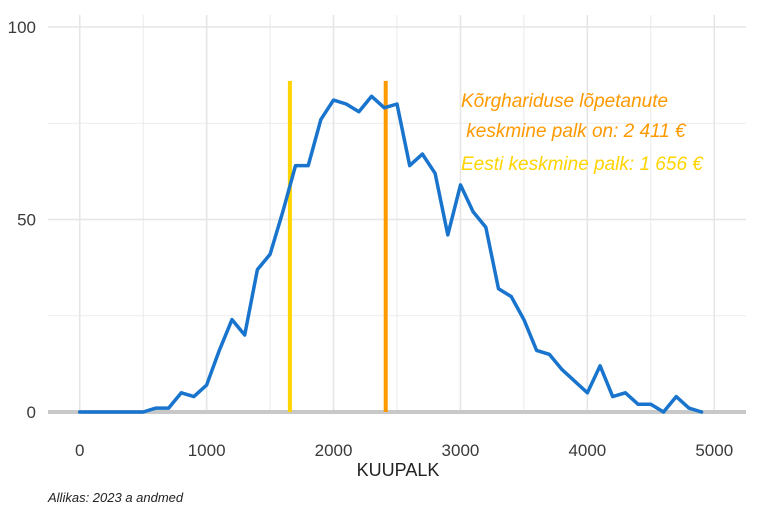 This screenshot has height=512, width=768. What do you see at coordinates (404, 450) in the screenshot?
I see `x-axis-ticks: 0 1000 2000 3000 4000 5000` at bounding box center [404, 450].